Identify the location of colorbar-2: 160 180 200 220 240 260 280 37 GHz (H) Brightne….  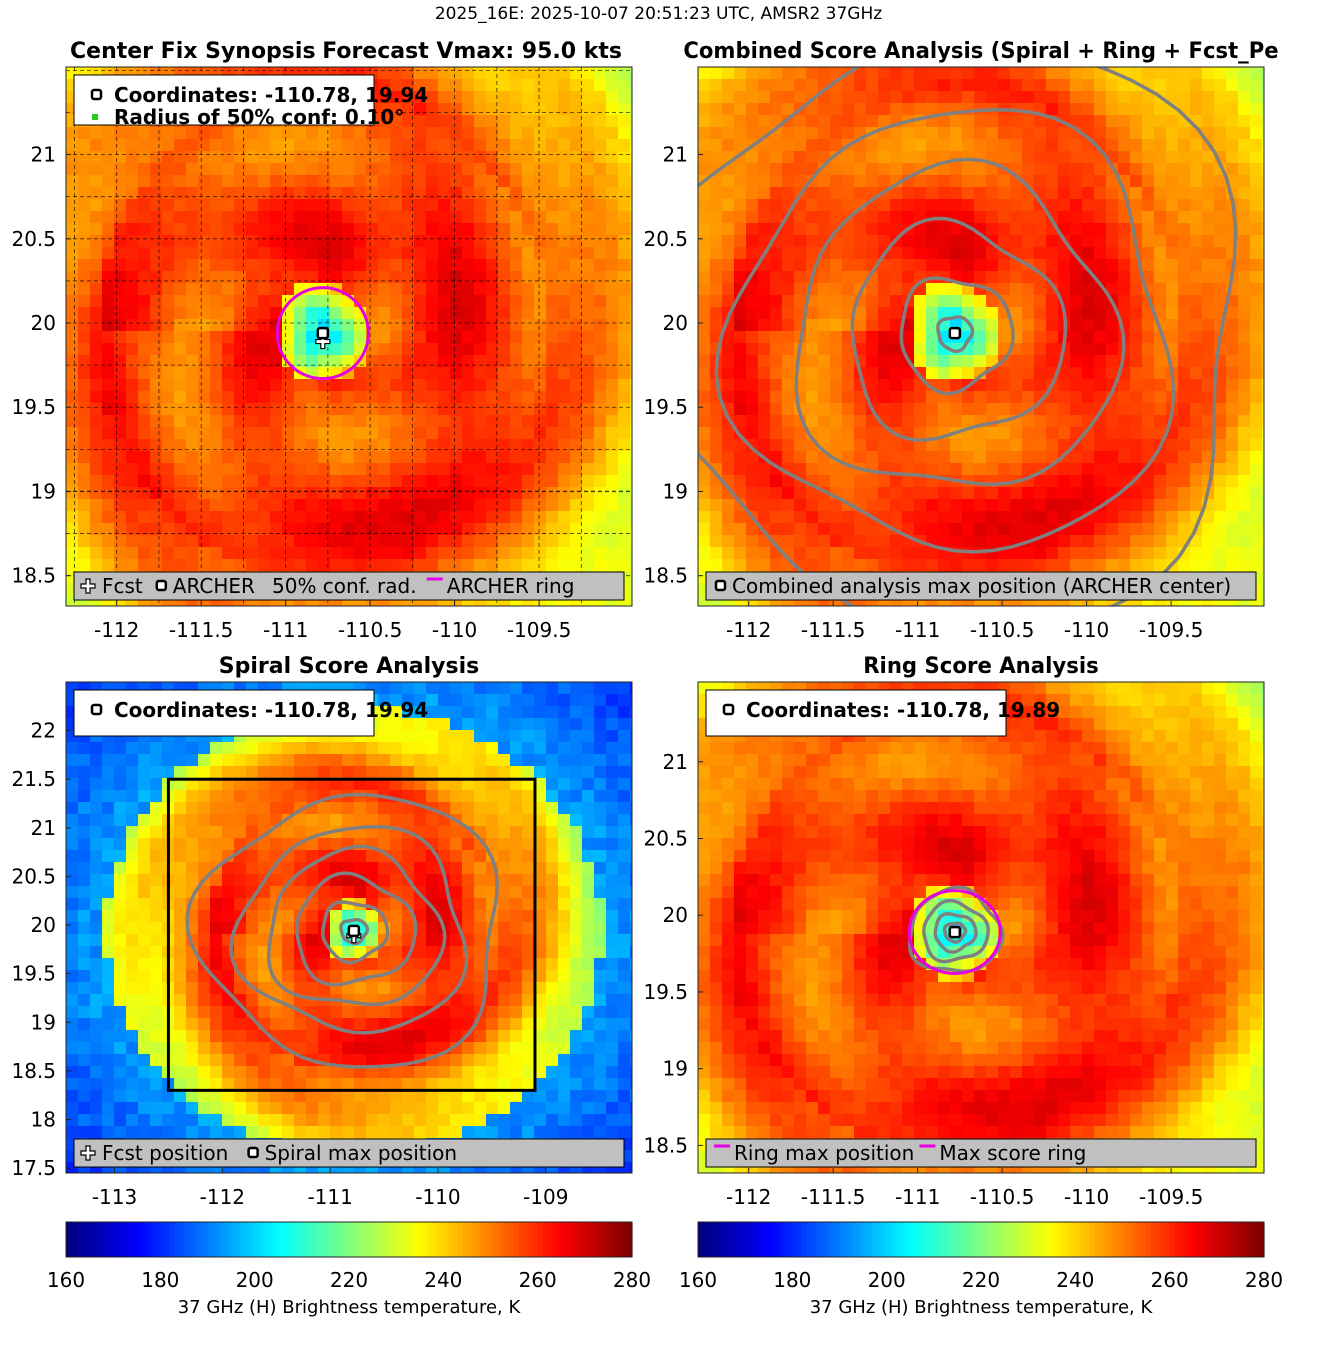
(981, 1269).